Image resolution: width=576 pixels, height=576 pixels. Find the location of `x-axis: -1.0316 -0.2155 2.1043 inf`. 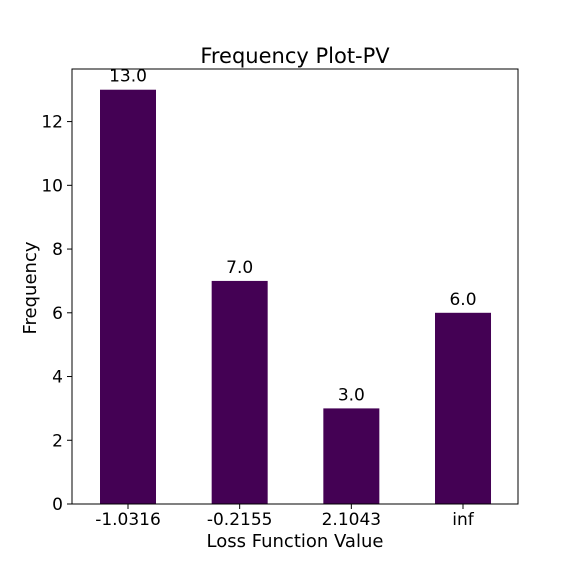

x-axis: -1.0316 -0.2155 2.1043 inf is located at coordinates (285, 517).